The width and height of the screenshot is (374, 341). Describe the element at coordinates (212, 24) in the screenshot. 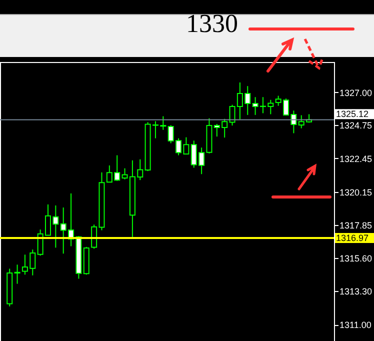

I see `chart-title: 1330` at that location.